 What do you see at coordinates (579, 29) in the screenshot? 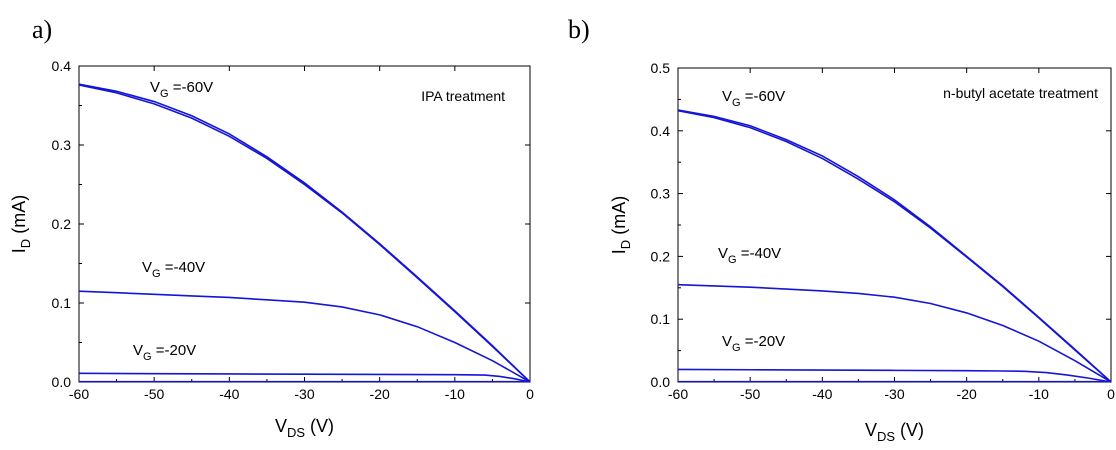
I see `panel-label: b)` at bounding box center [579, 29].